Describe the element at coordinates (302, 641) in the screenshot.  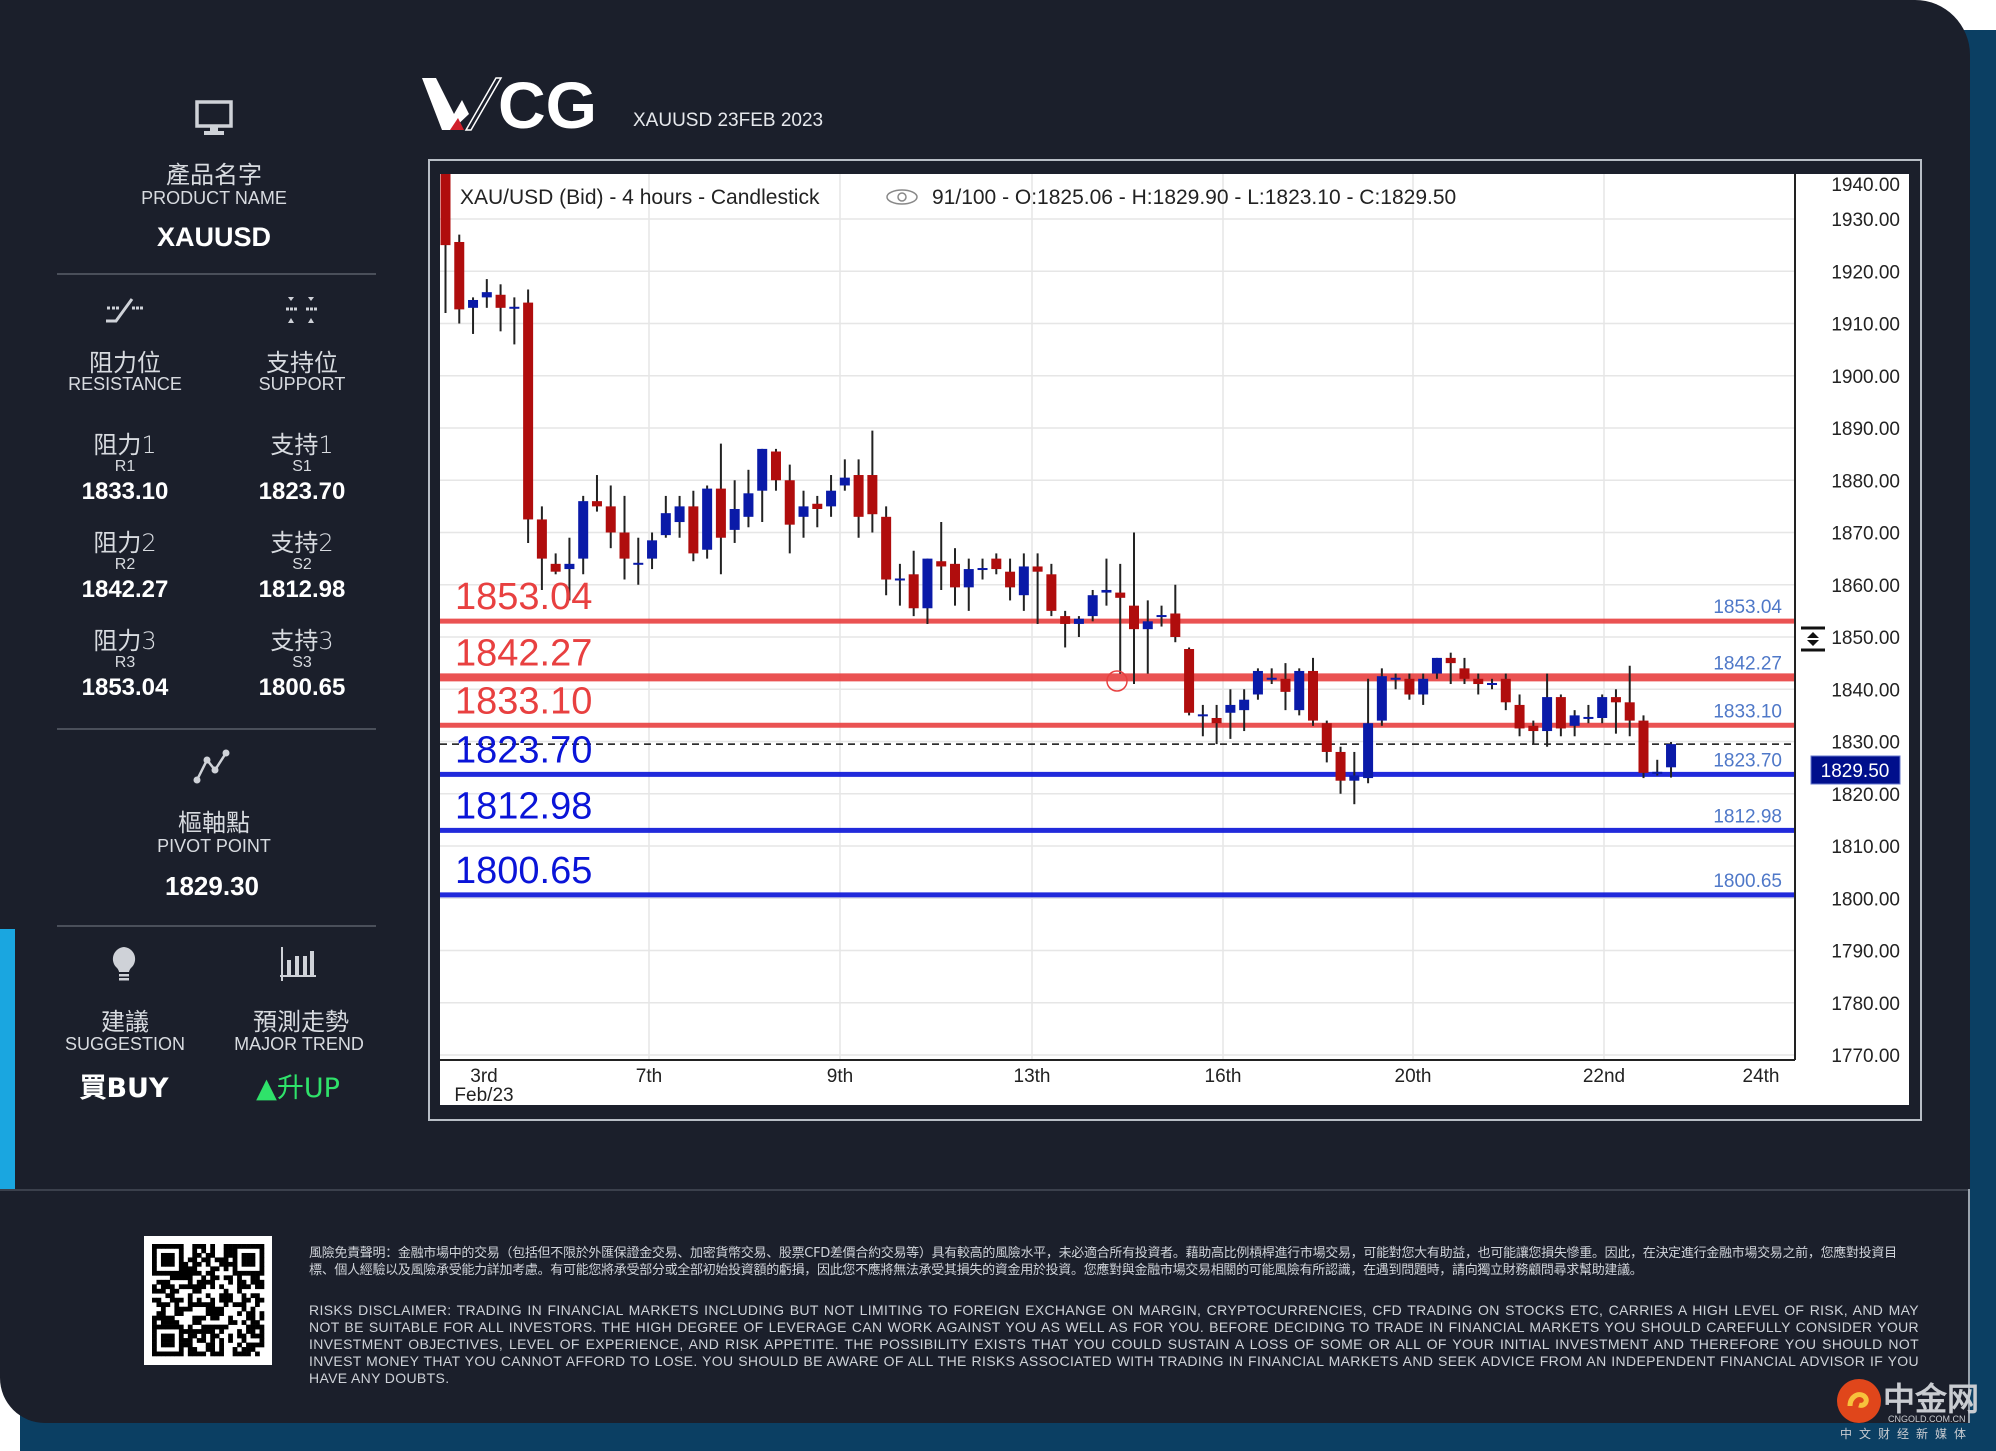
I see `s3-label-zh: 支持3` at that location.